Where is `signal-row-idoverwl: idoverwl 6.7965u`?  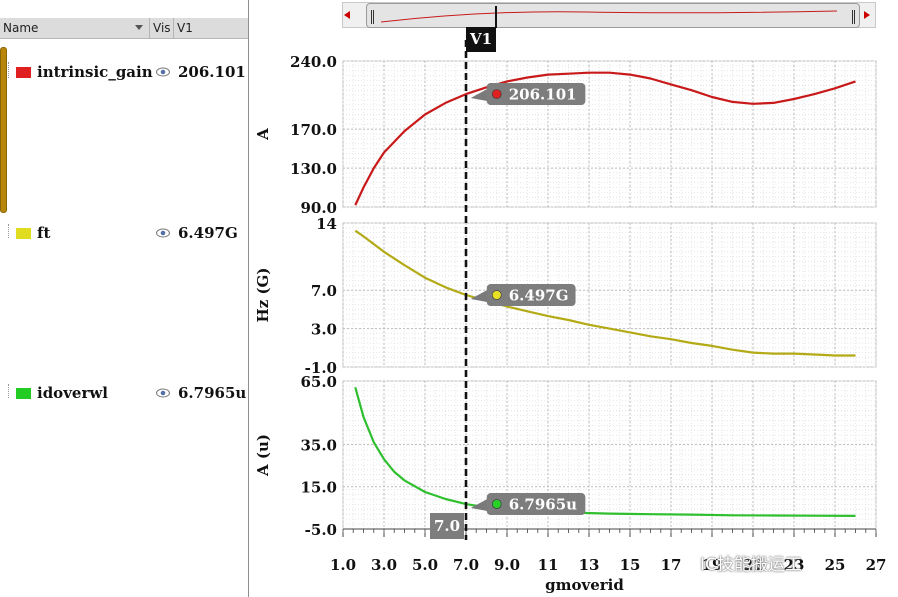 signal-row-idoverwl: idoverwl 6.7965u is located at coordinates (124, 394).